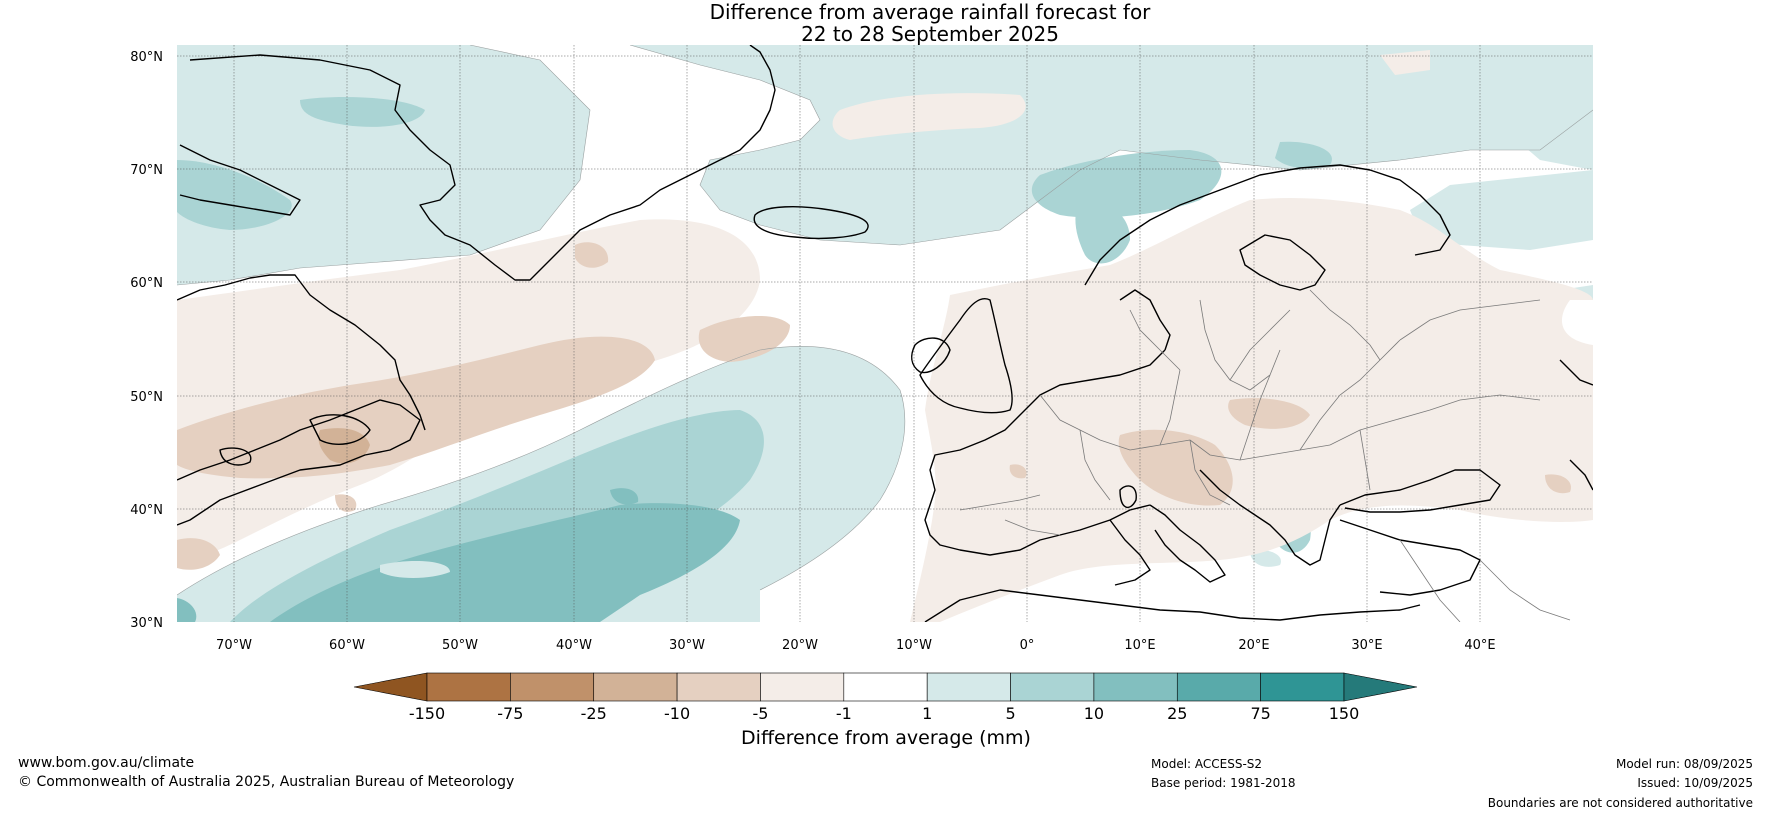  What do you see at coordinates (1010, 713) in the screenshot?
I see `colorbar-tick-label: 5` at bounding box center [1010, 713].